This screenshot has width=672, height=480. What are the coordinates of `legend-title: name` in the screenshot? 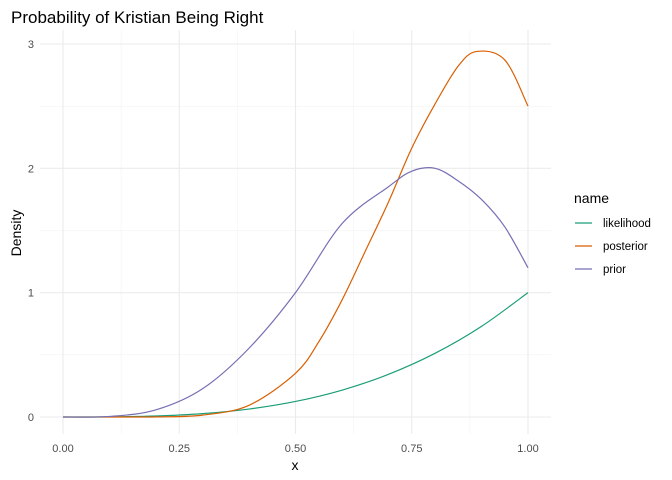 It's located at (591, 198).